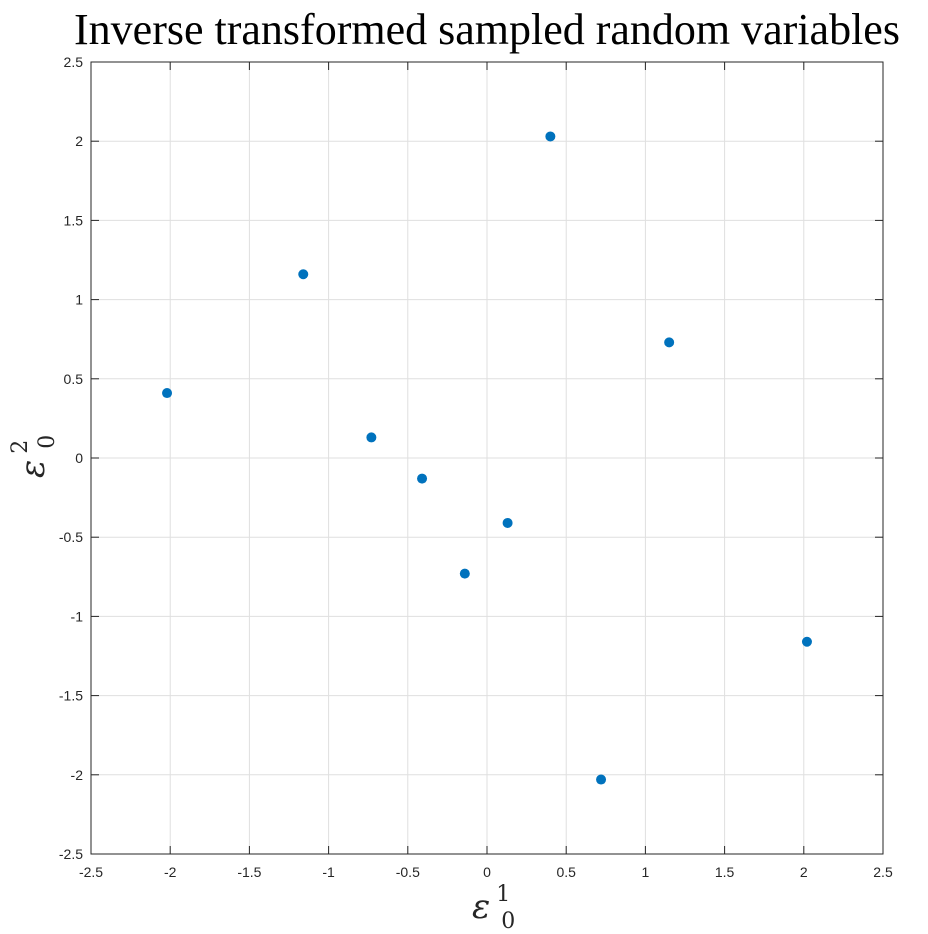 This screenshot has height=934, width=928. What do you see at coordinates (71, 537) in the screenshot?
I see `y-tick-label: -0.5` at bounding box center [71, 537].